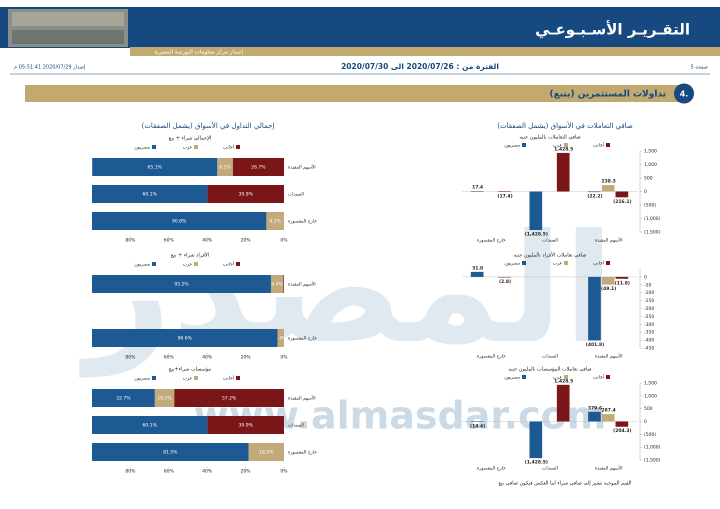 The image size is (720, 509). What do you see at coordinates (650, 165) in the screenshot?
I see `y-tick-label: 1,000` at bounding box center [650, 165].